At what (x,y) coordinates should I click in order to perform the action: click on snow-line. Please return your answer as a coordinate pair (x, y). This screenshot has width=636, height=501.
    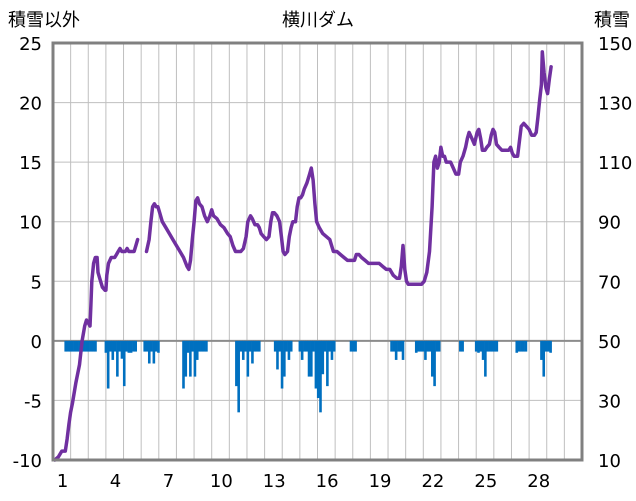
    Looking at the image, I should click on (96, 349).